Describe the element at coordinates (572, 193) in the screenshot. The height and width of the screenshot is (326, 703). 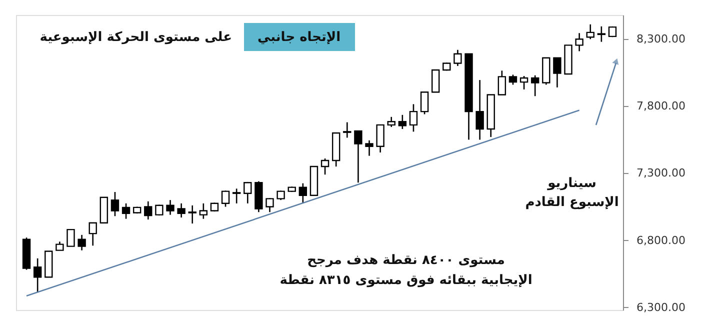
I see `annotation: سيناريو الإسبوع القادم` at that location.